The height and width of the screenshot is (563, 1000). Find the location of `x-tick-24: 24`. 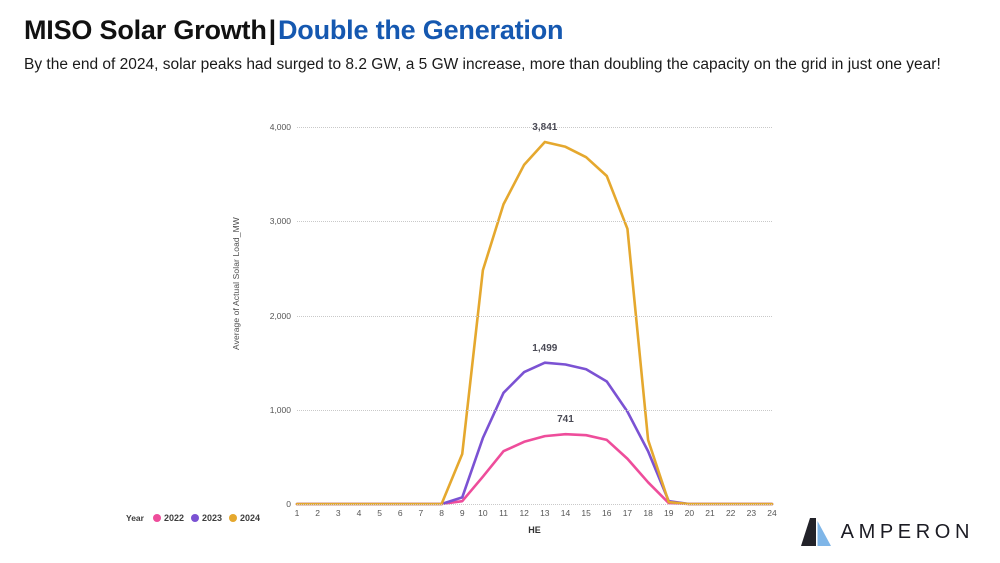

x-tick-24: 24 is located at coordinates (772, 513).